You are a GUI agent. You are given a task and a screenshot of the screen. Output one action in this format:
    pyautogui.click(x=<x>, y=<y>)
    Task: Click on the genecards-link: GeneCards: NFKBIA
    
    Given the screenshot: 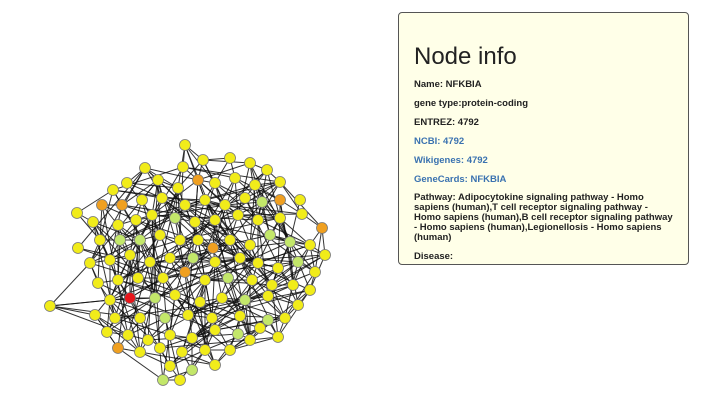 What is the action you would take?
    pyautogui.click(x=460, y=179)
    